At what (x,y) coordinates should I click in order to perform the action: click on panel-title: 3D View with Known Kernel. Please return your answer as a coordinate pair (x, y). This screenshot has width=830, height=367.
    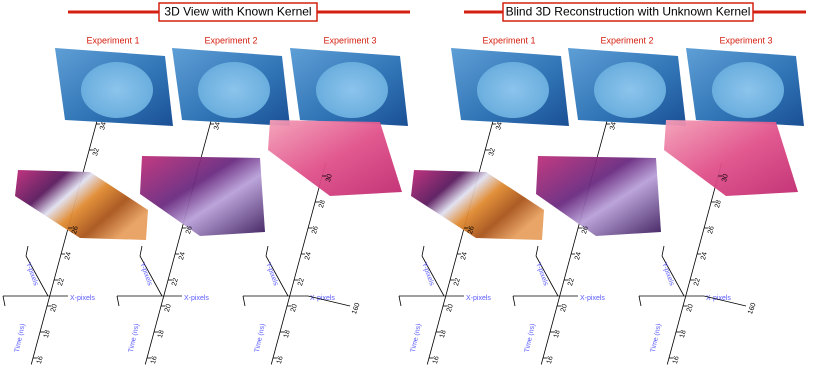
    Looking at the image, I should click on (237, 12).